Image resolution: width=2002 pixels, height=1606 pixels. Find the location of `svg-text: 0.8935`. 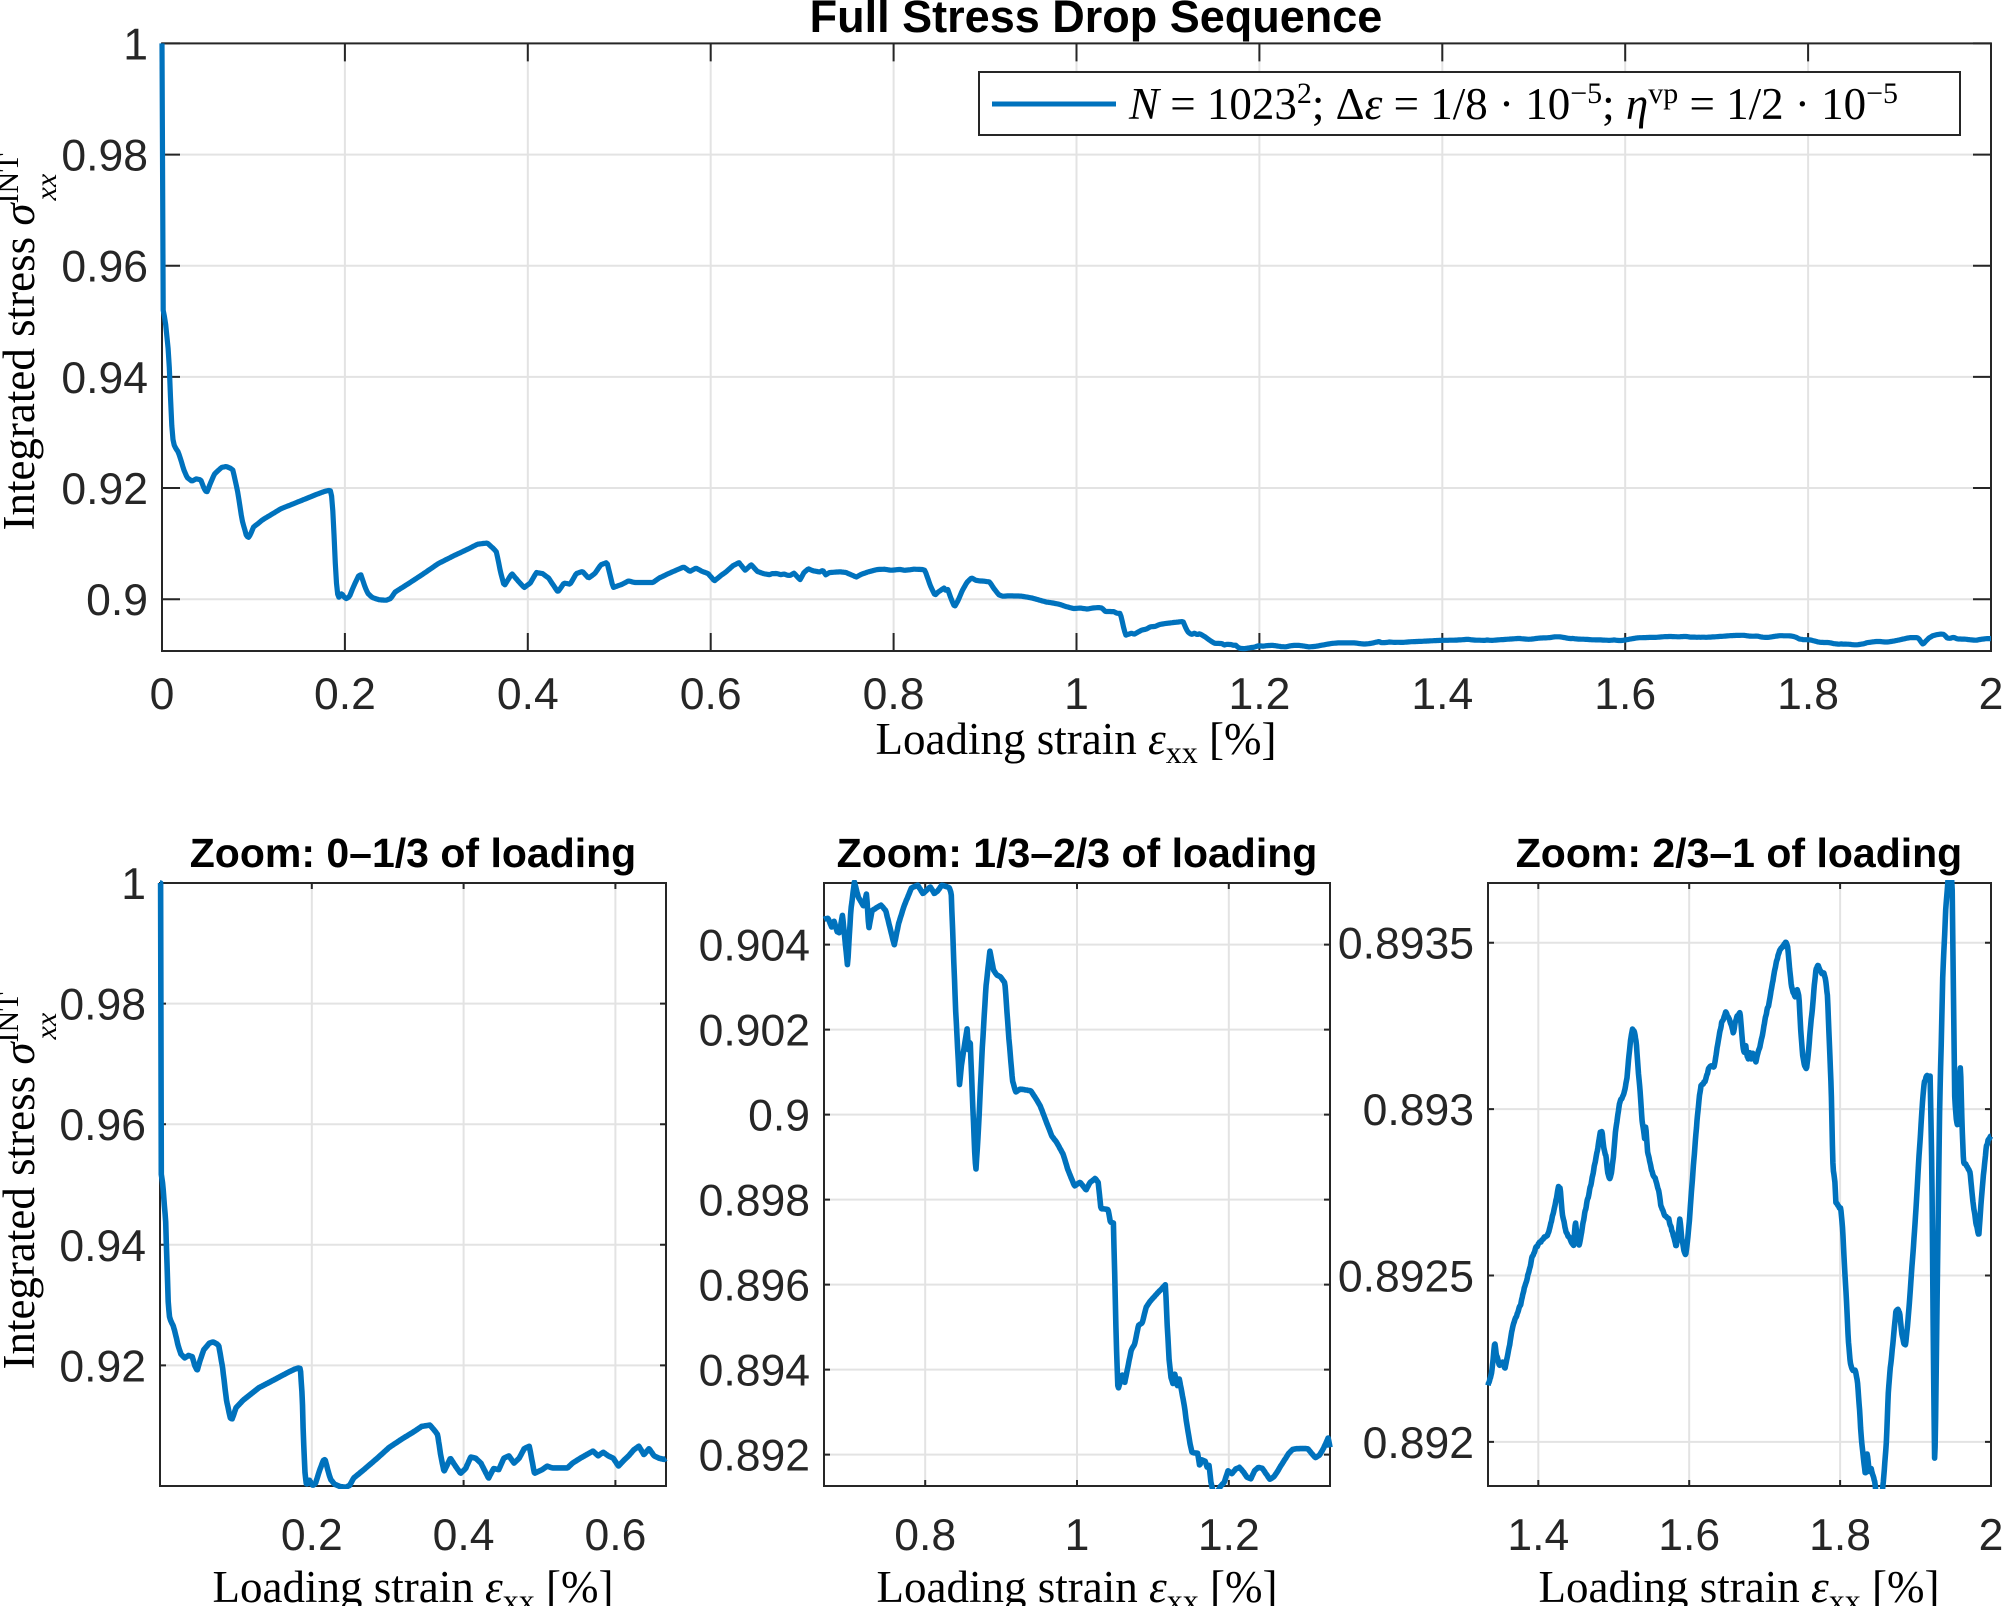

svg-text: 0.8935 is located at coordinates (1406, 944).